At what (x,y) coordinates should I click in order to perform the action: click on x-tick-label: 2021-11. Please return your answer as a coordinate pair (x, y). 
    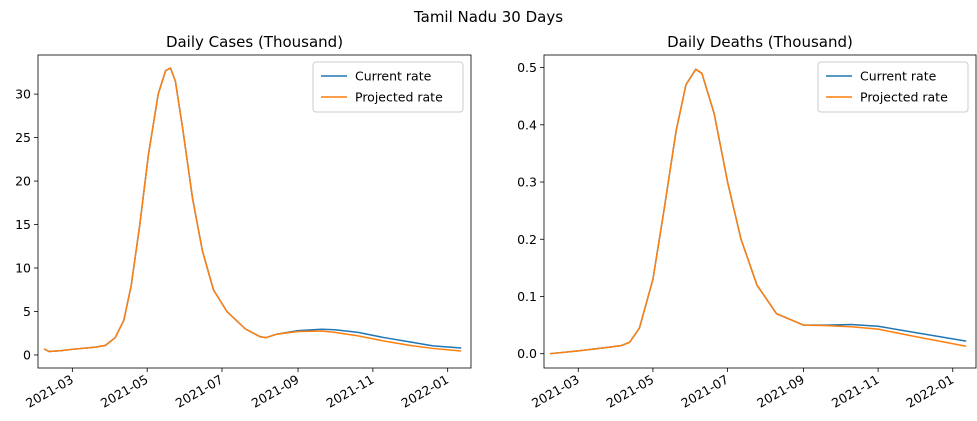
    Looking at the image, I should click on (855, 391).